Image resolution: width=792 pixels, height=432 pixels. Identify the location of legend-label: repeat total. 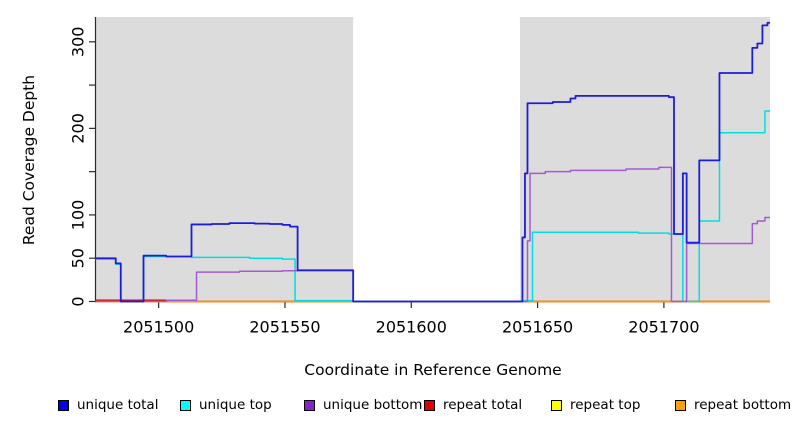
(483, 405).